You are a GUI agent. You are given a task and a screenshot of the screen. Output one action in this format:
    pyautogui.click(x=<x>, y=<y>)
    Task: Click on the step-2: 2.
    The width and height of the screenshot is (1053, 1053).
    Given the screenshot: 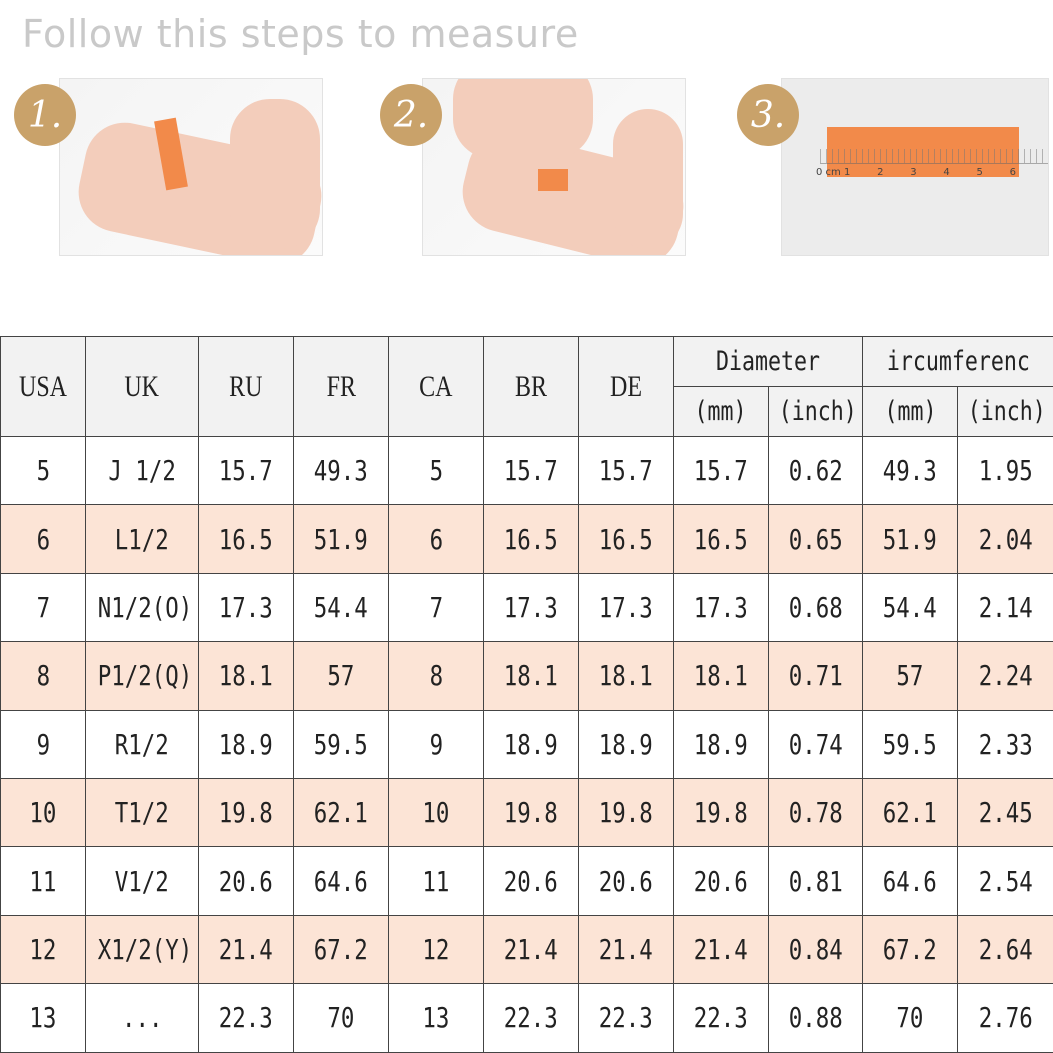 What is the action you would take?
    pyautogui.click(x=535, y=167)
    